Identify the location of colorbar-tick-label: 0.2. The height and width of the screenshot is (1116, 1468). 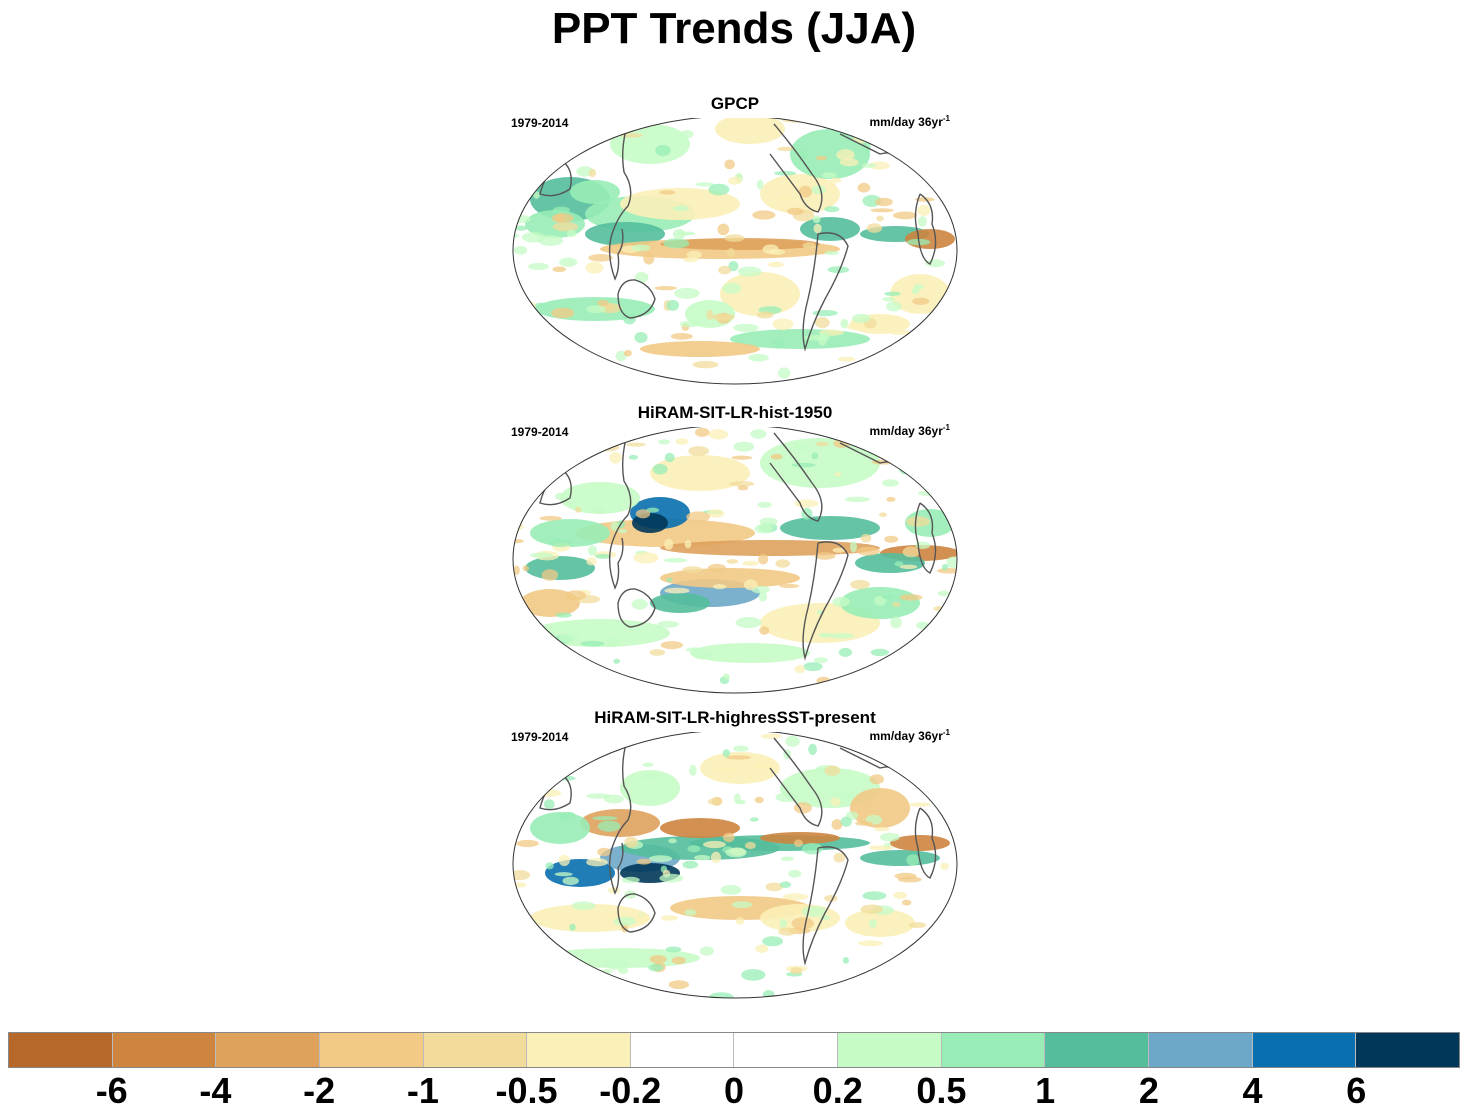
(837, 1090).